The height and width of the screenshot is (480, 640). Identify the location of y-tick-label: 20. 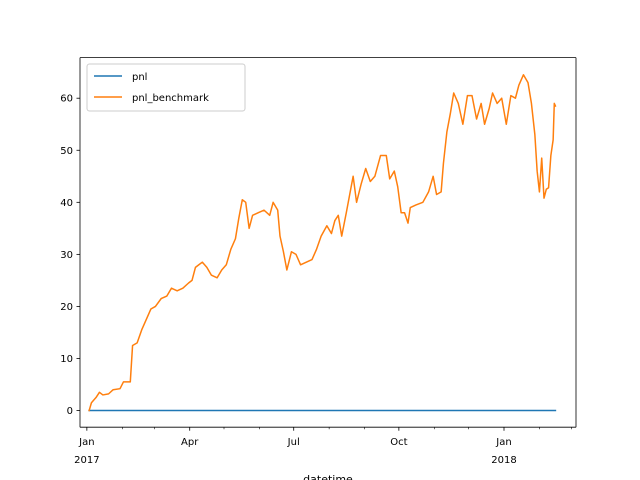
(66, 307).